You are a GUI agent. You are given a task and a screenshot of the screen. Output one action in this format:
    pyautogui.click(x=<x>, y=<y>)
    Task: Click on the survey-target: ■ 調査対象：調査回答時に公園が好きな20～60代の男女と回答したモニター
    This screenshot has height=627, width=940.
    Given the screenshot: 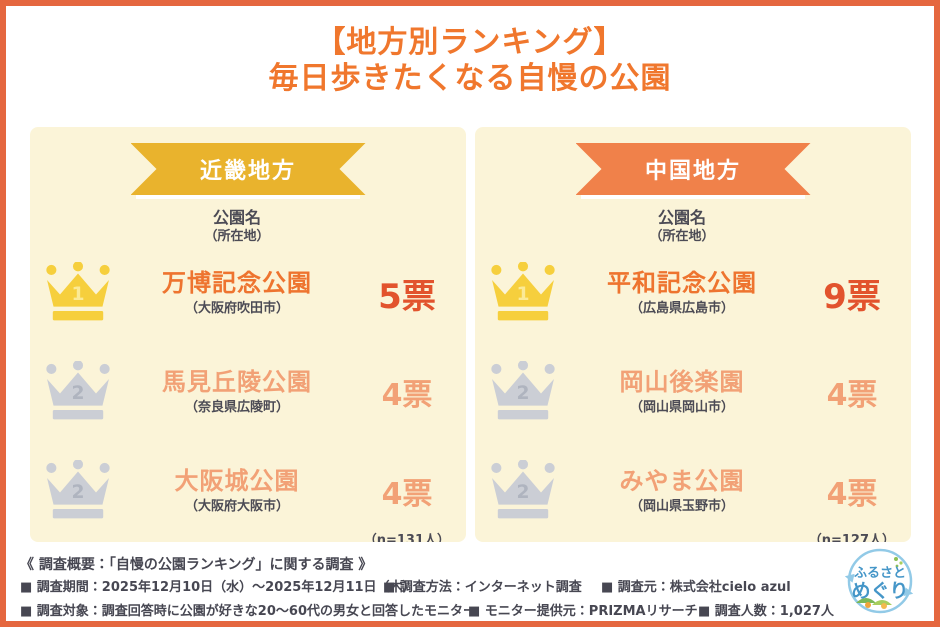 What is the action you would take?
    pyautogui.click(x=248, y=611)
    